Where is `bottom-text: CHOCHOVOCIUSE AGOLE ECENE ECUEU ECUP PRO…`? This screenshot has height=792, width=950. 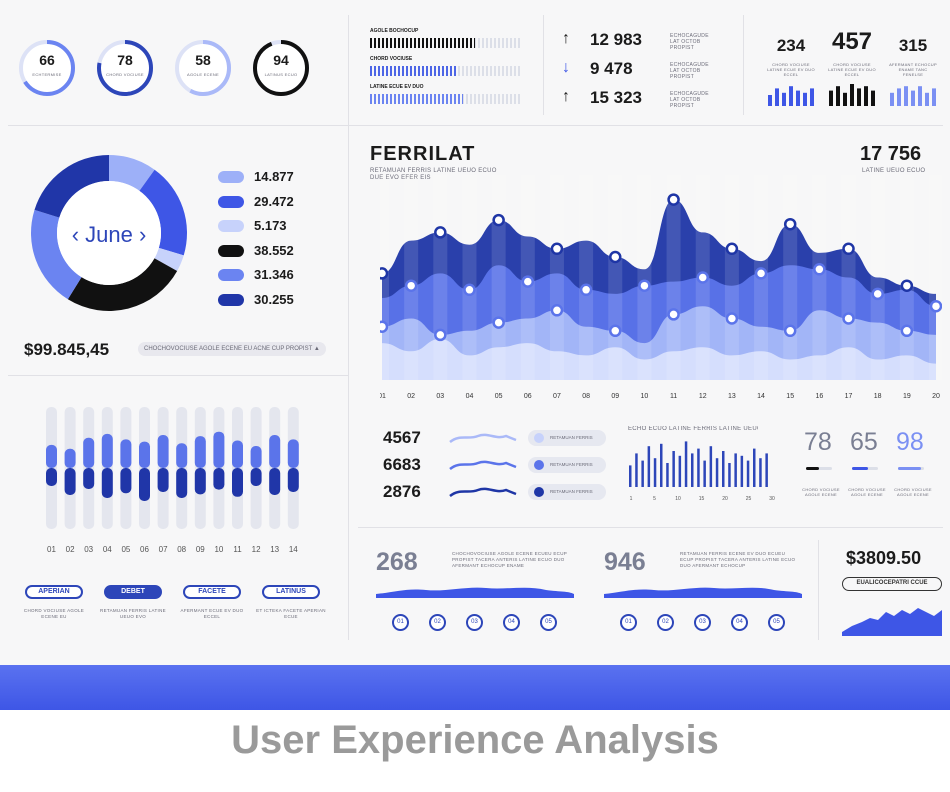 bottom-text: CHOCHOVOCIUSE AGOLE ECENE ECUEU ECUP PRO… is located at coordinates (509, 559).